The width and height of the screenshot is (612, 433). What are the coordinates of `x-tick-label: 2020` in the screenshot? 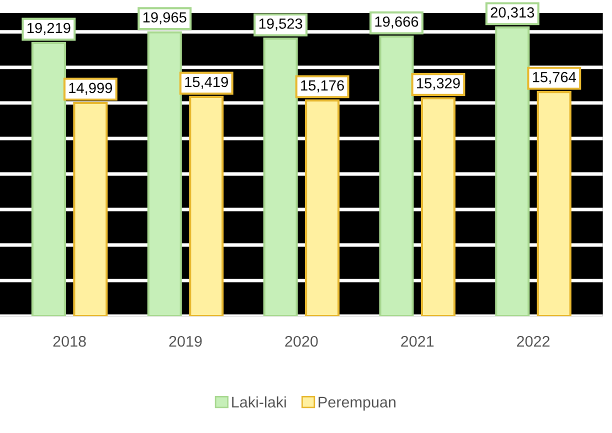 It's located at (301, 341).